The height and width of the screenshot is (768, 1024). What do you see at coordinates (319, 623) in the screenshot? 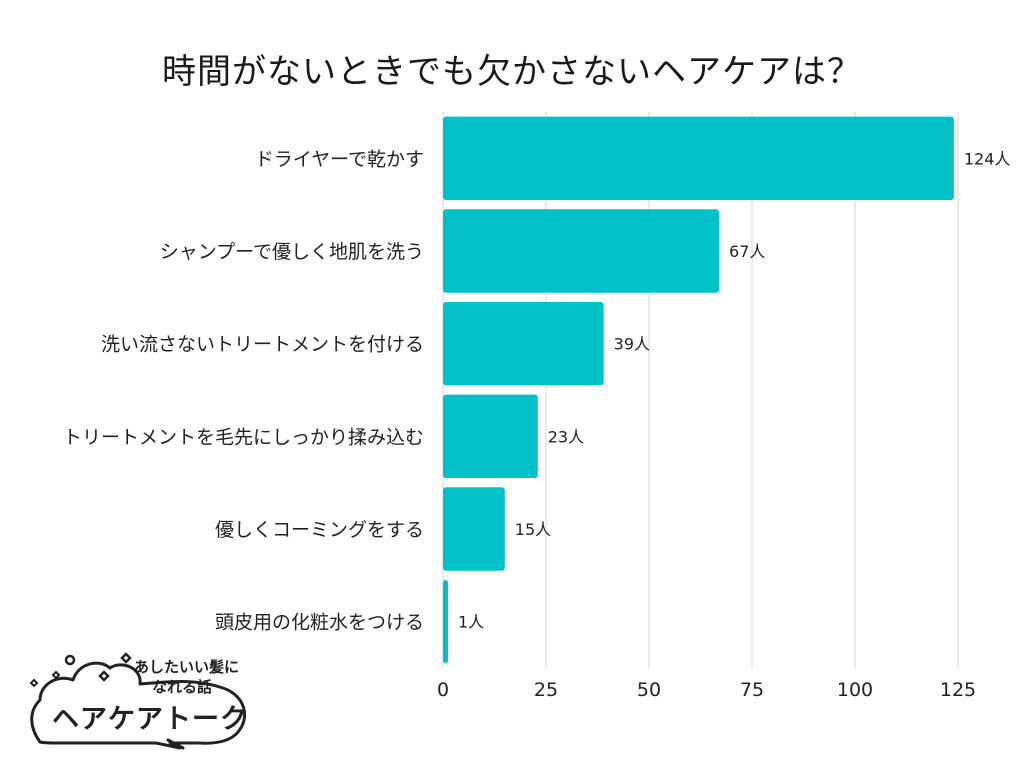
I see `category-label: 頭皮用の化粧水をつける` at bounding box center [319, 623].